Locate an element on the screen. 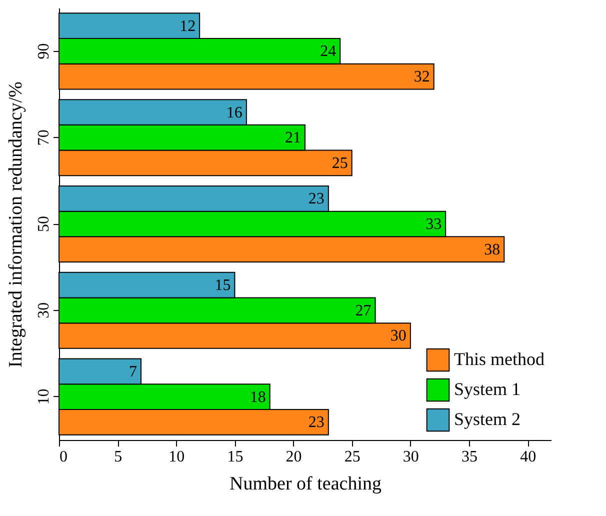  y-tick-label: 50 is located at coordinates (44, 224).